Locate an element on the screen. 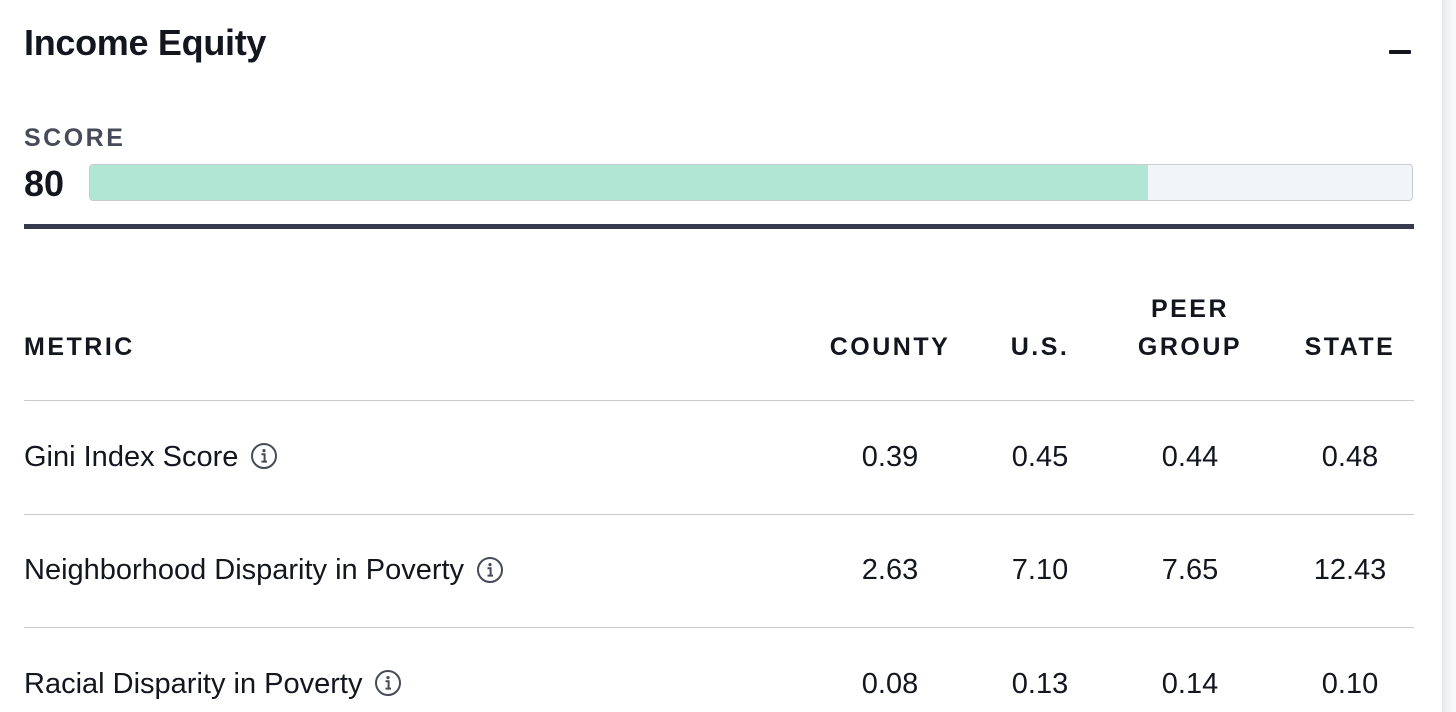 The width and height of the screenshot is (1456, 712). metric-label: Racial Disparity in Poverty is located at coordinates (193, 683).